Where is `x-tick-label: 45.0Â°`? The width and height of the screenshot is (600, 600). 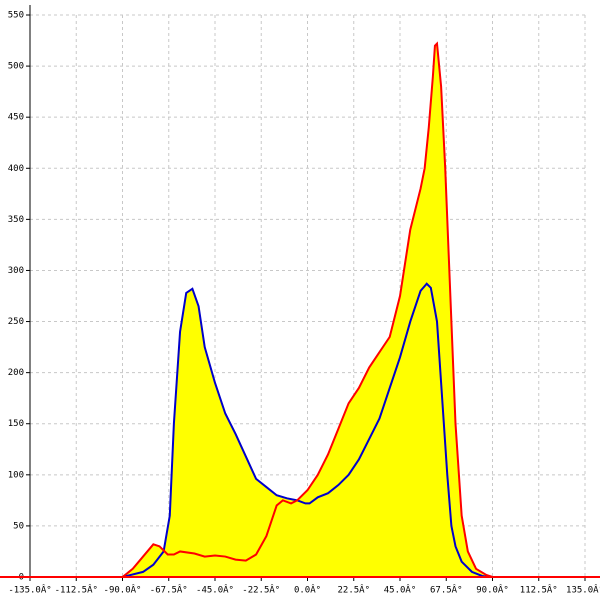 x-tick-label: 45.0Â° is located at coordinates (400, 590).